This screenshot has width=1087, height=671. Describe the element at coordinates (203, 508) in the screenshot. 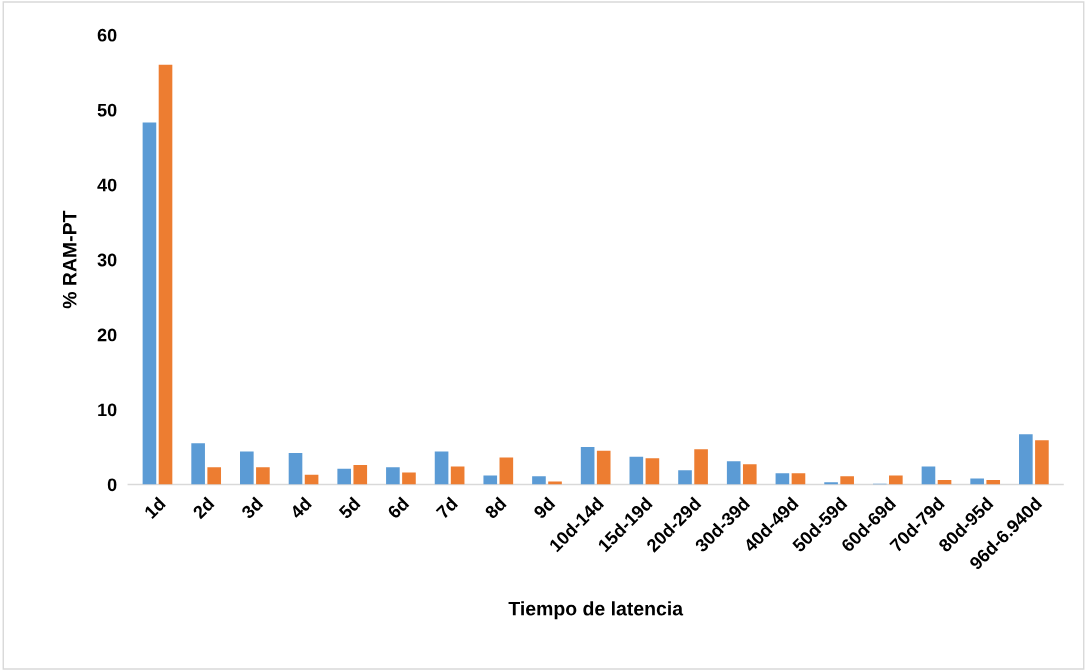

I see `x-tick-label: 2d` at that location.